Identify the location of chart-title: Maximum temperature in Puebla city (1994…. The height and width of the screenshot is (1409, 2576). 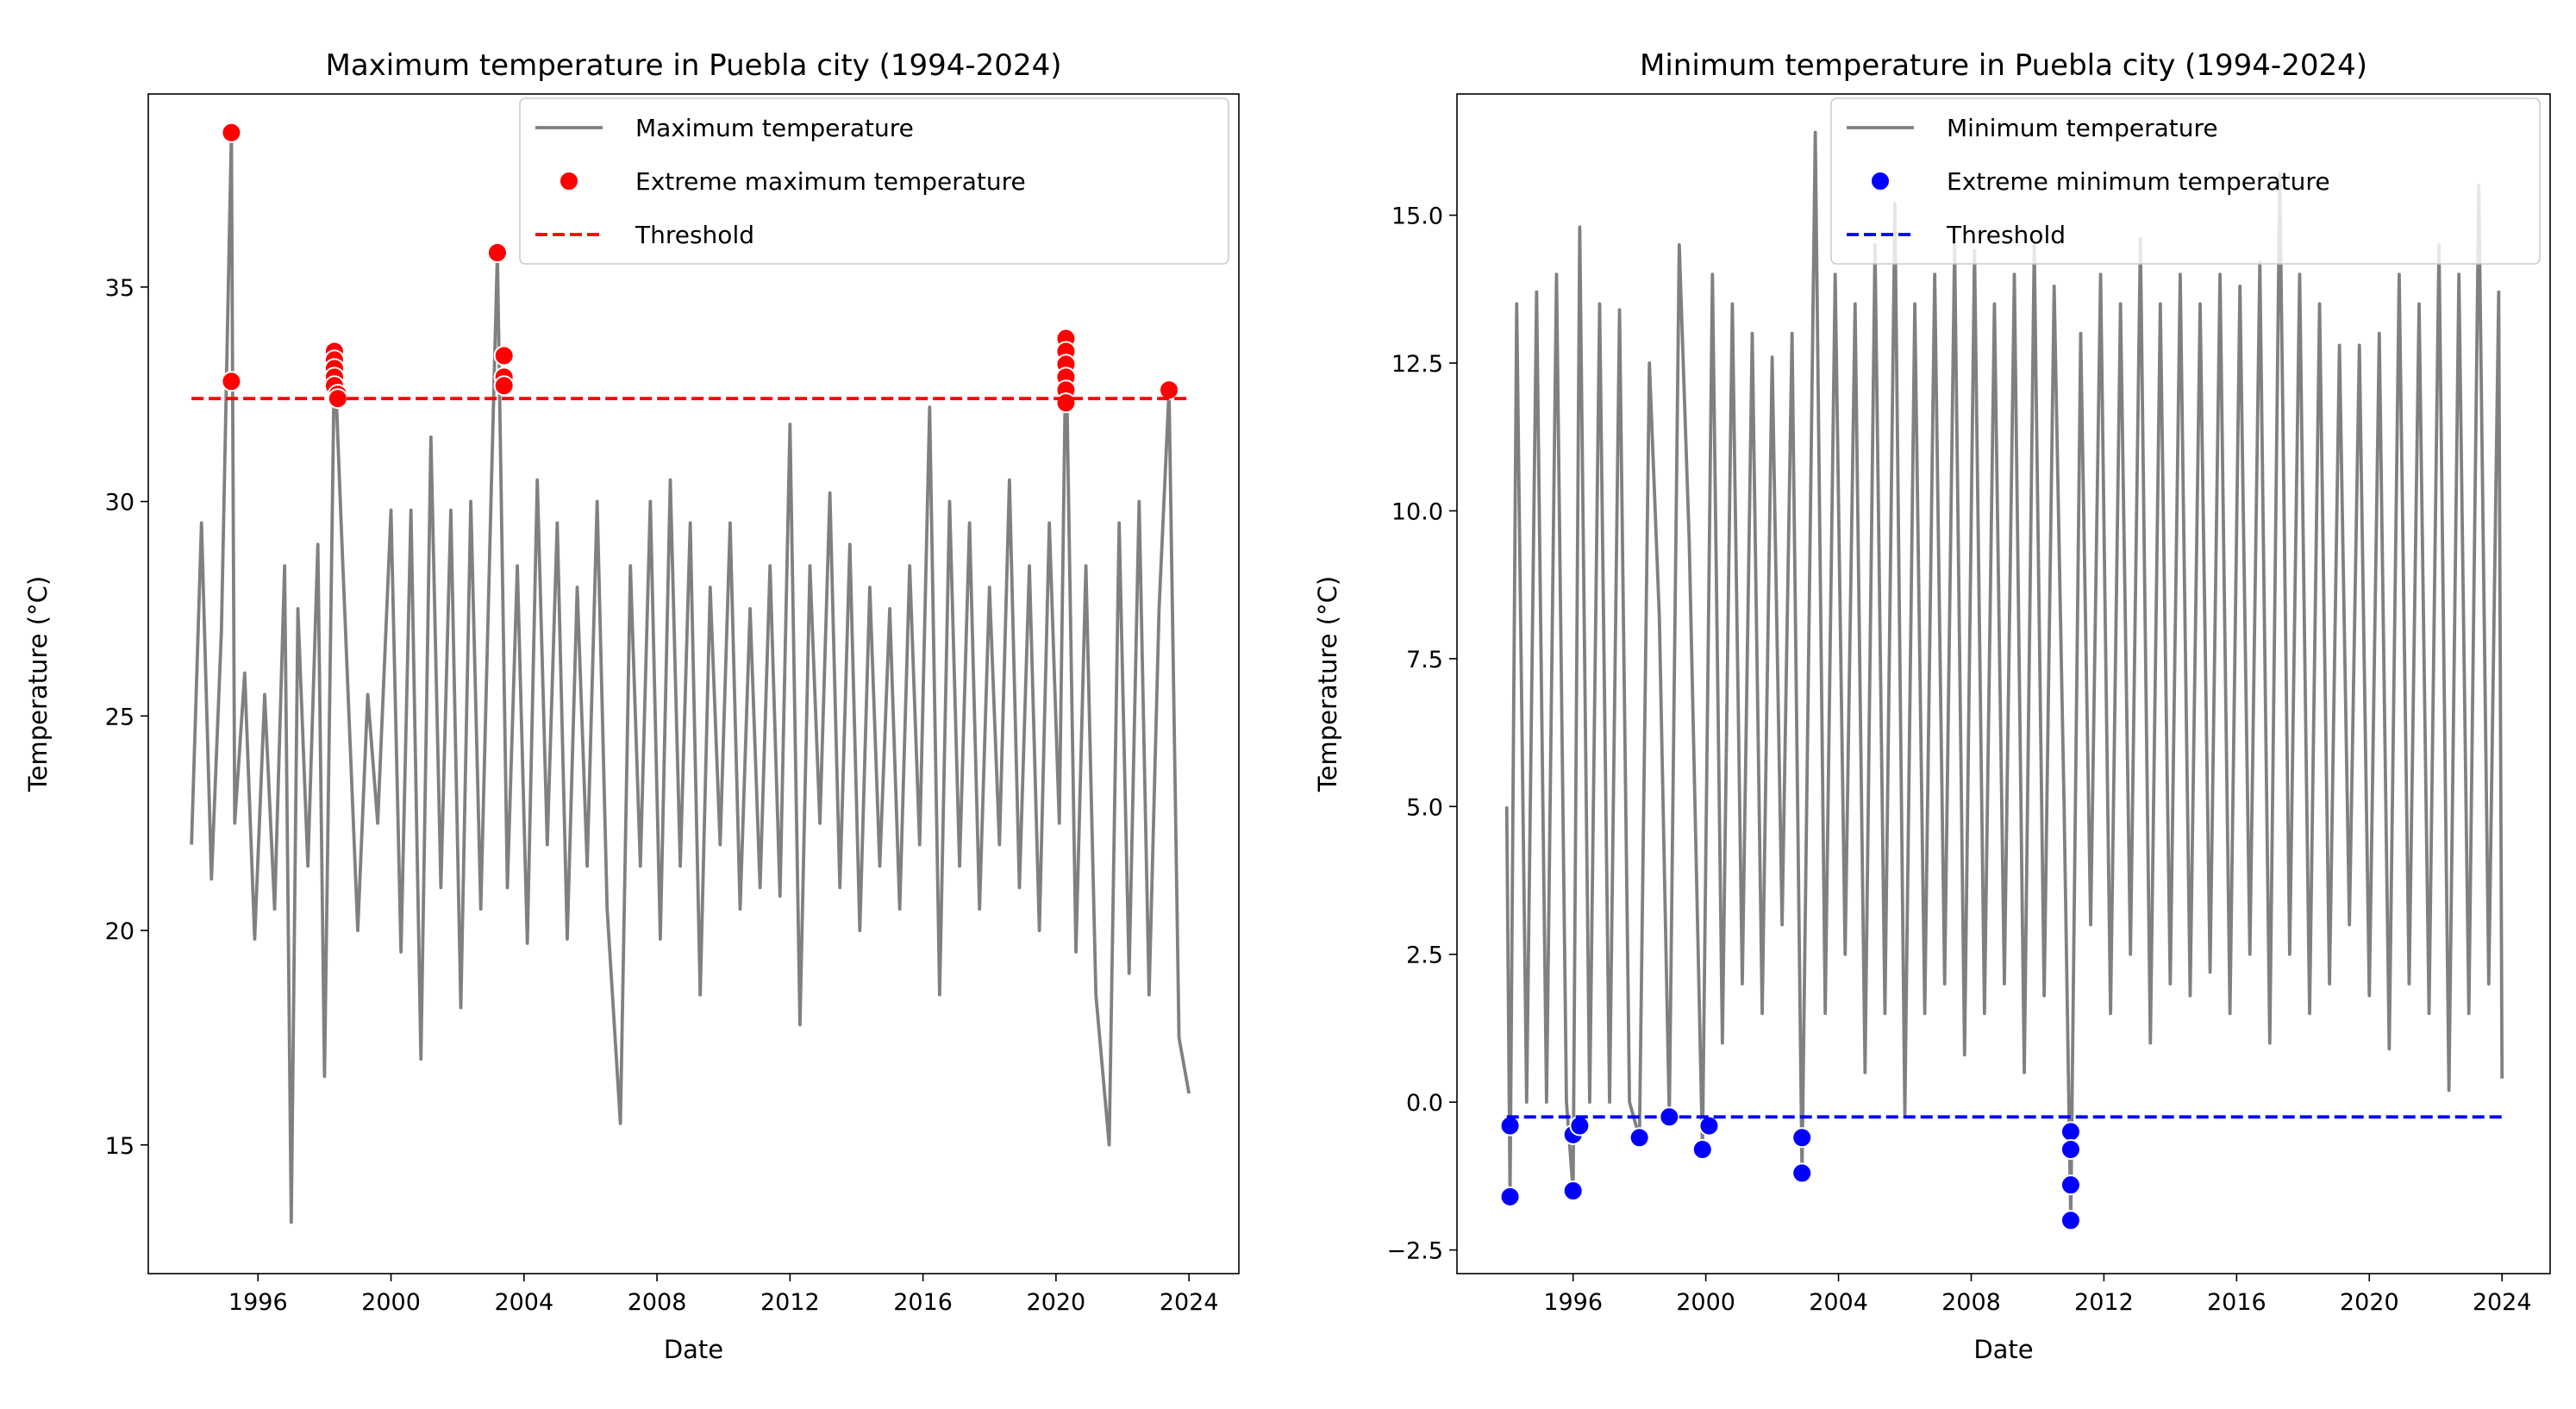
(694, 65).